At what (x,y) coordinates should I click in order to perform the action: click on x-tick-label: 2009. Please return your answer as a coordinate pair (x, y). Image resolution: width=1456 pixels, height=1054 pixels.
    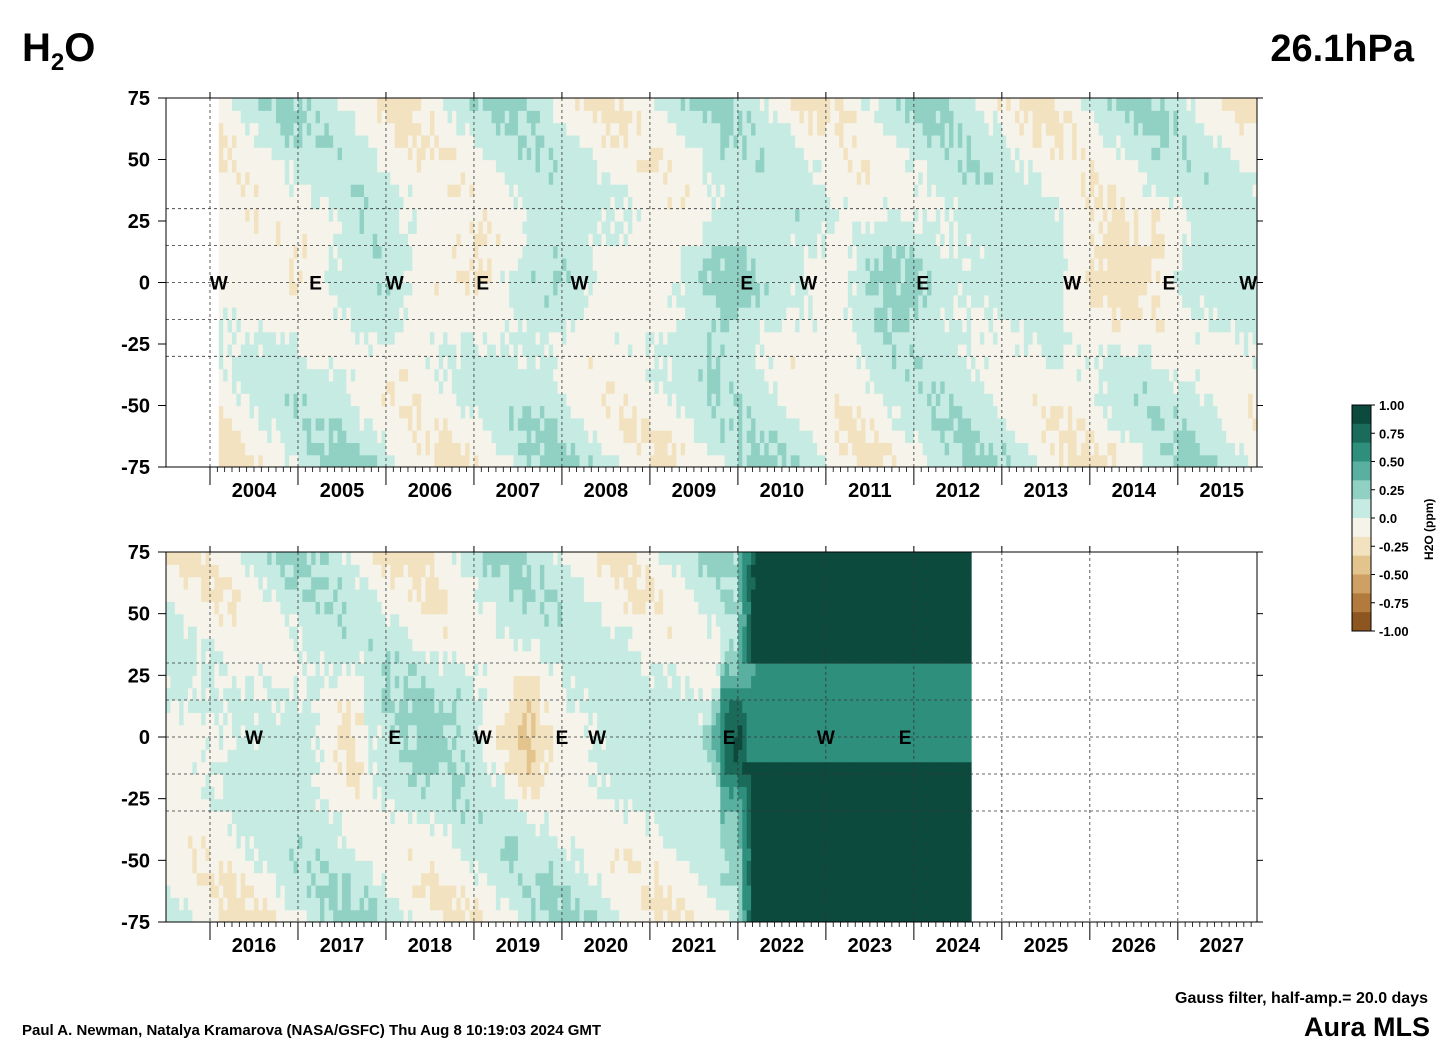
    Looking at the image, I should click on (694, 491).